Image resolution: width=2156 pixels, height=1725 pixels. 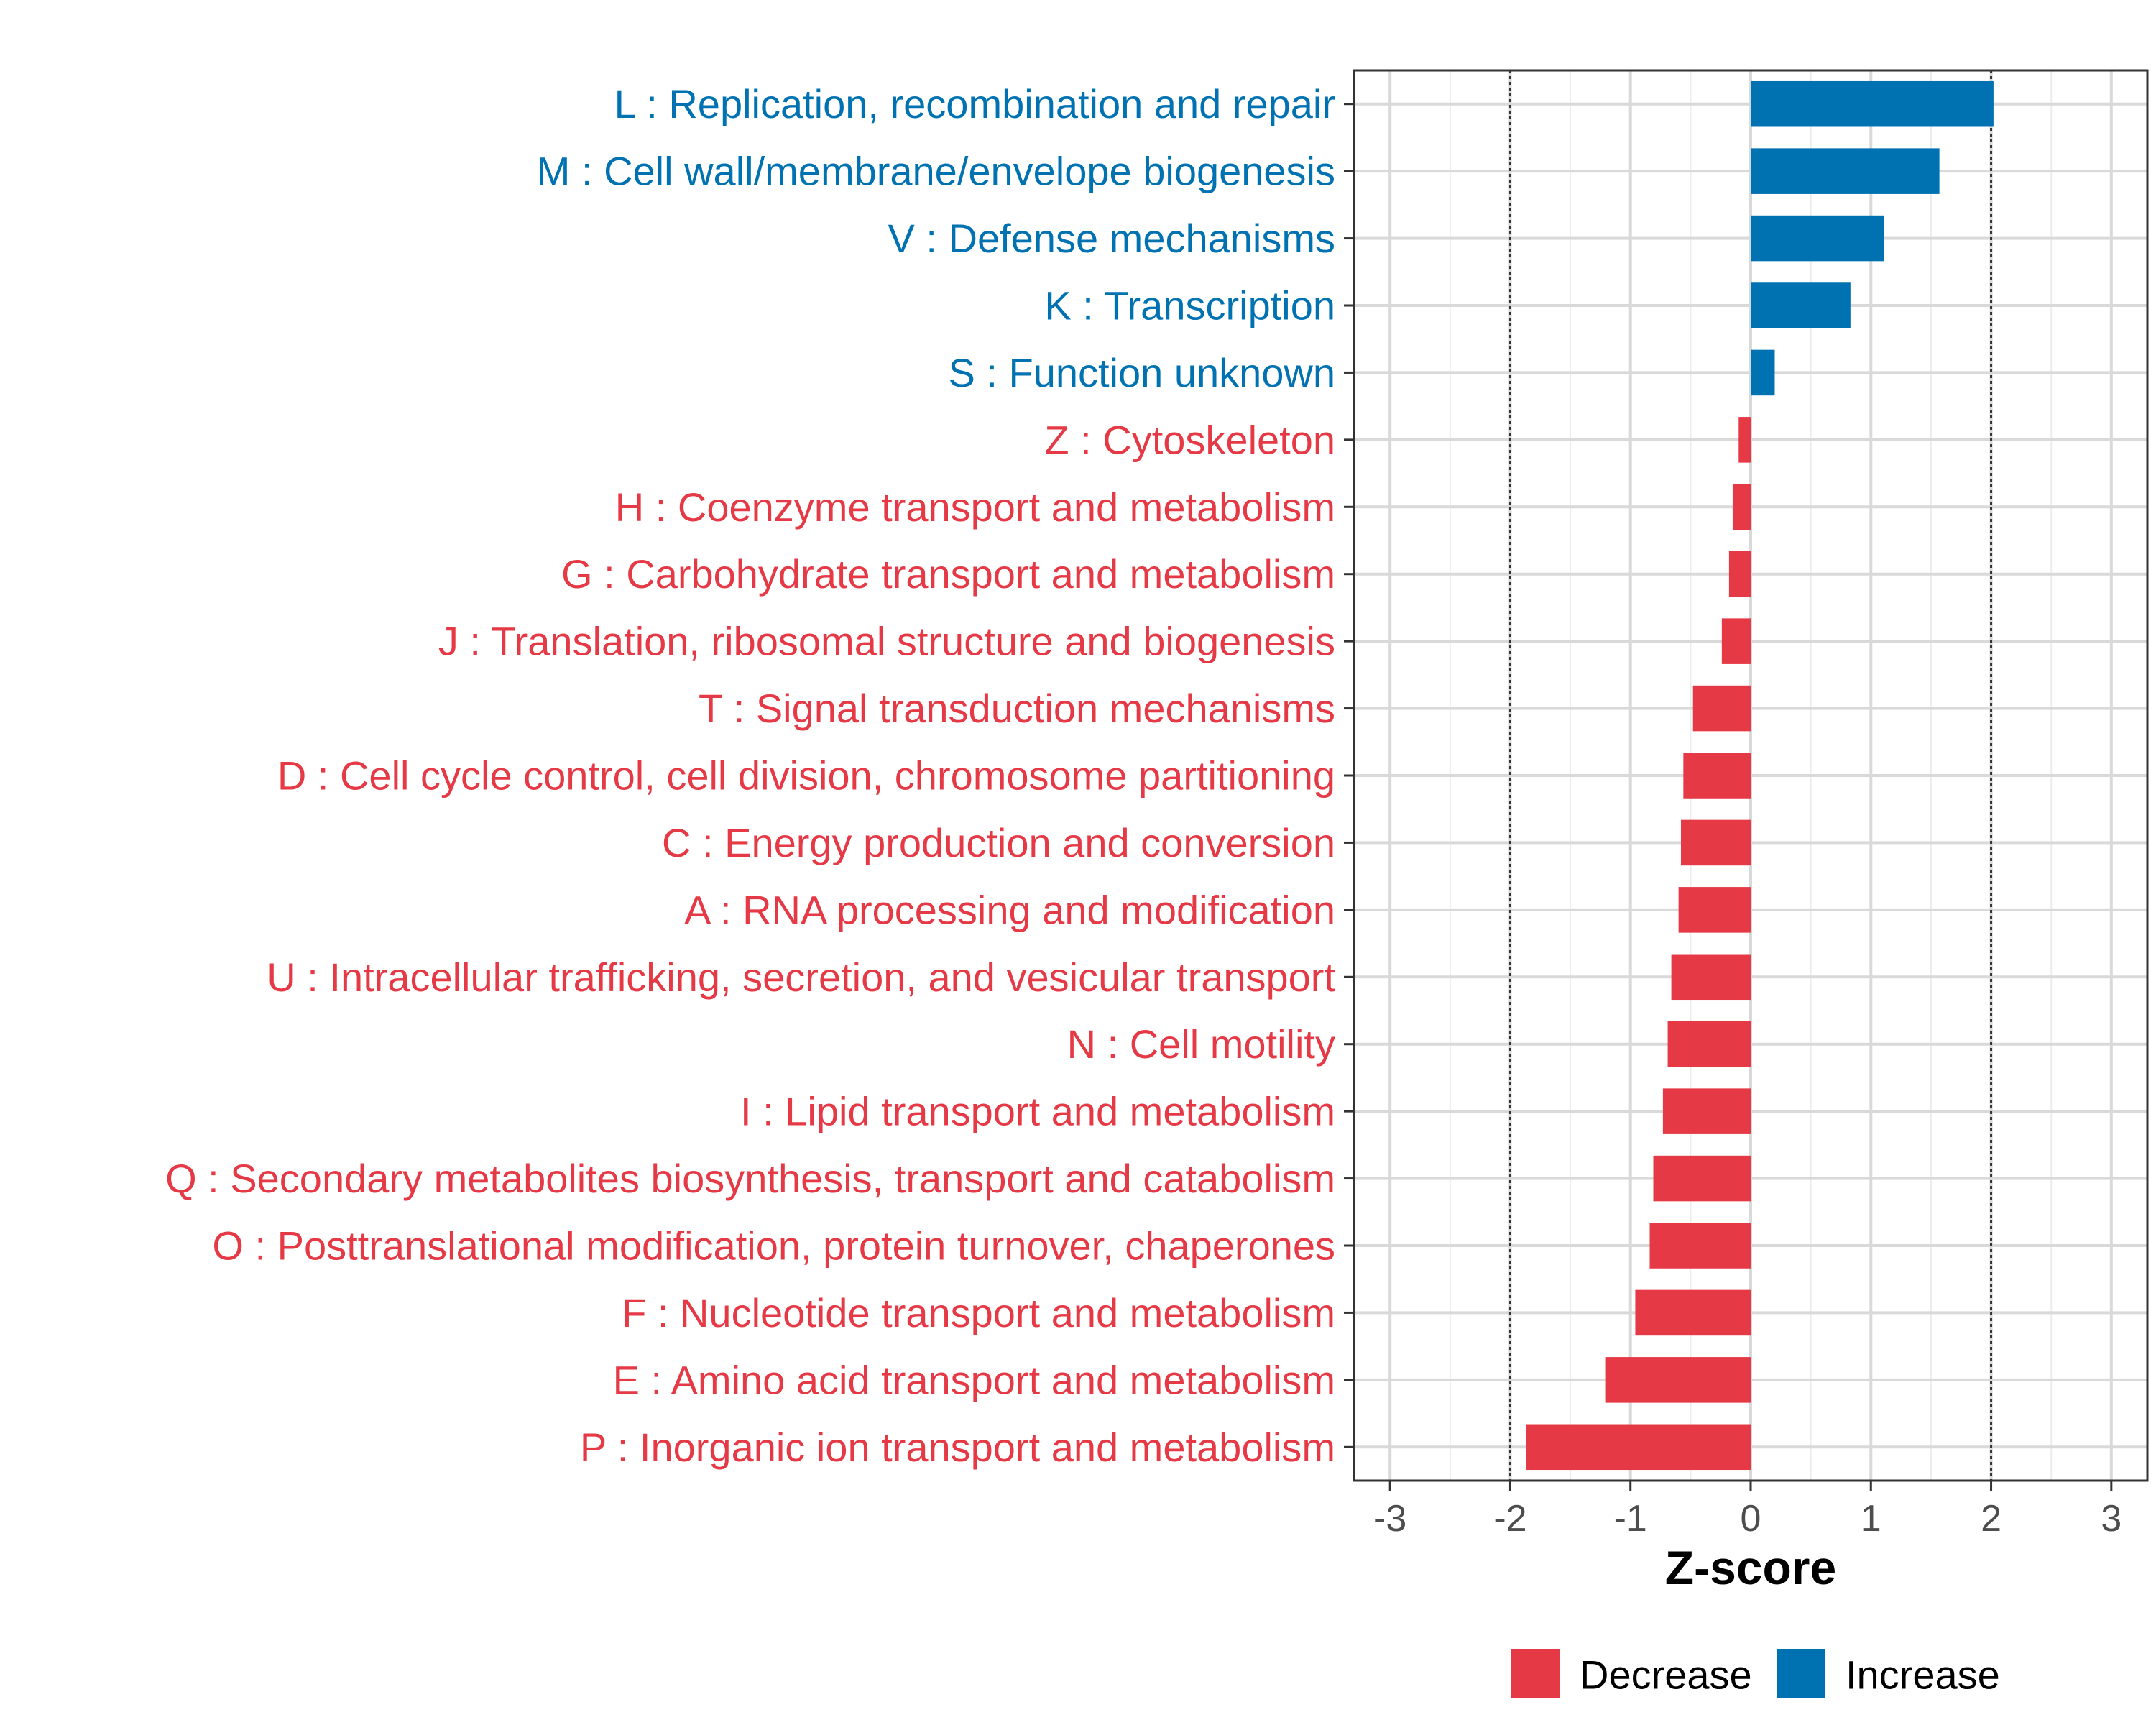 I want to click on x-tick-label: 3, so click(x=2111, y=1519).